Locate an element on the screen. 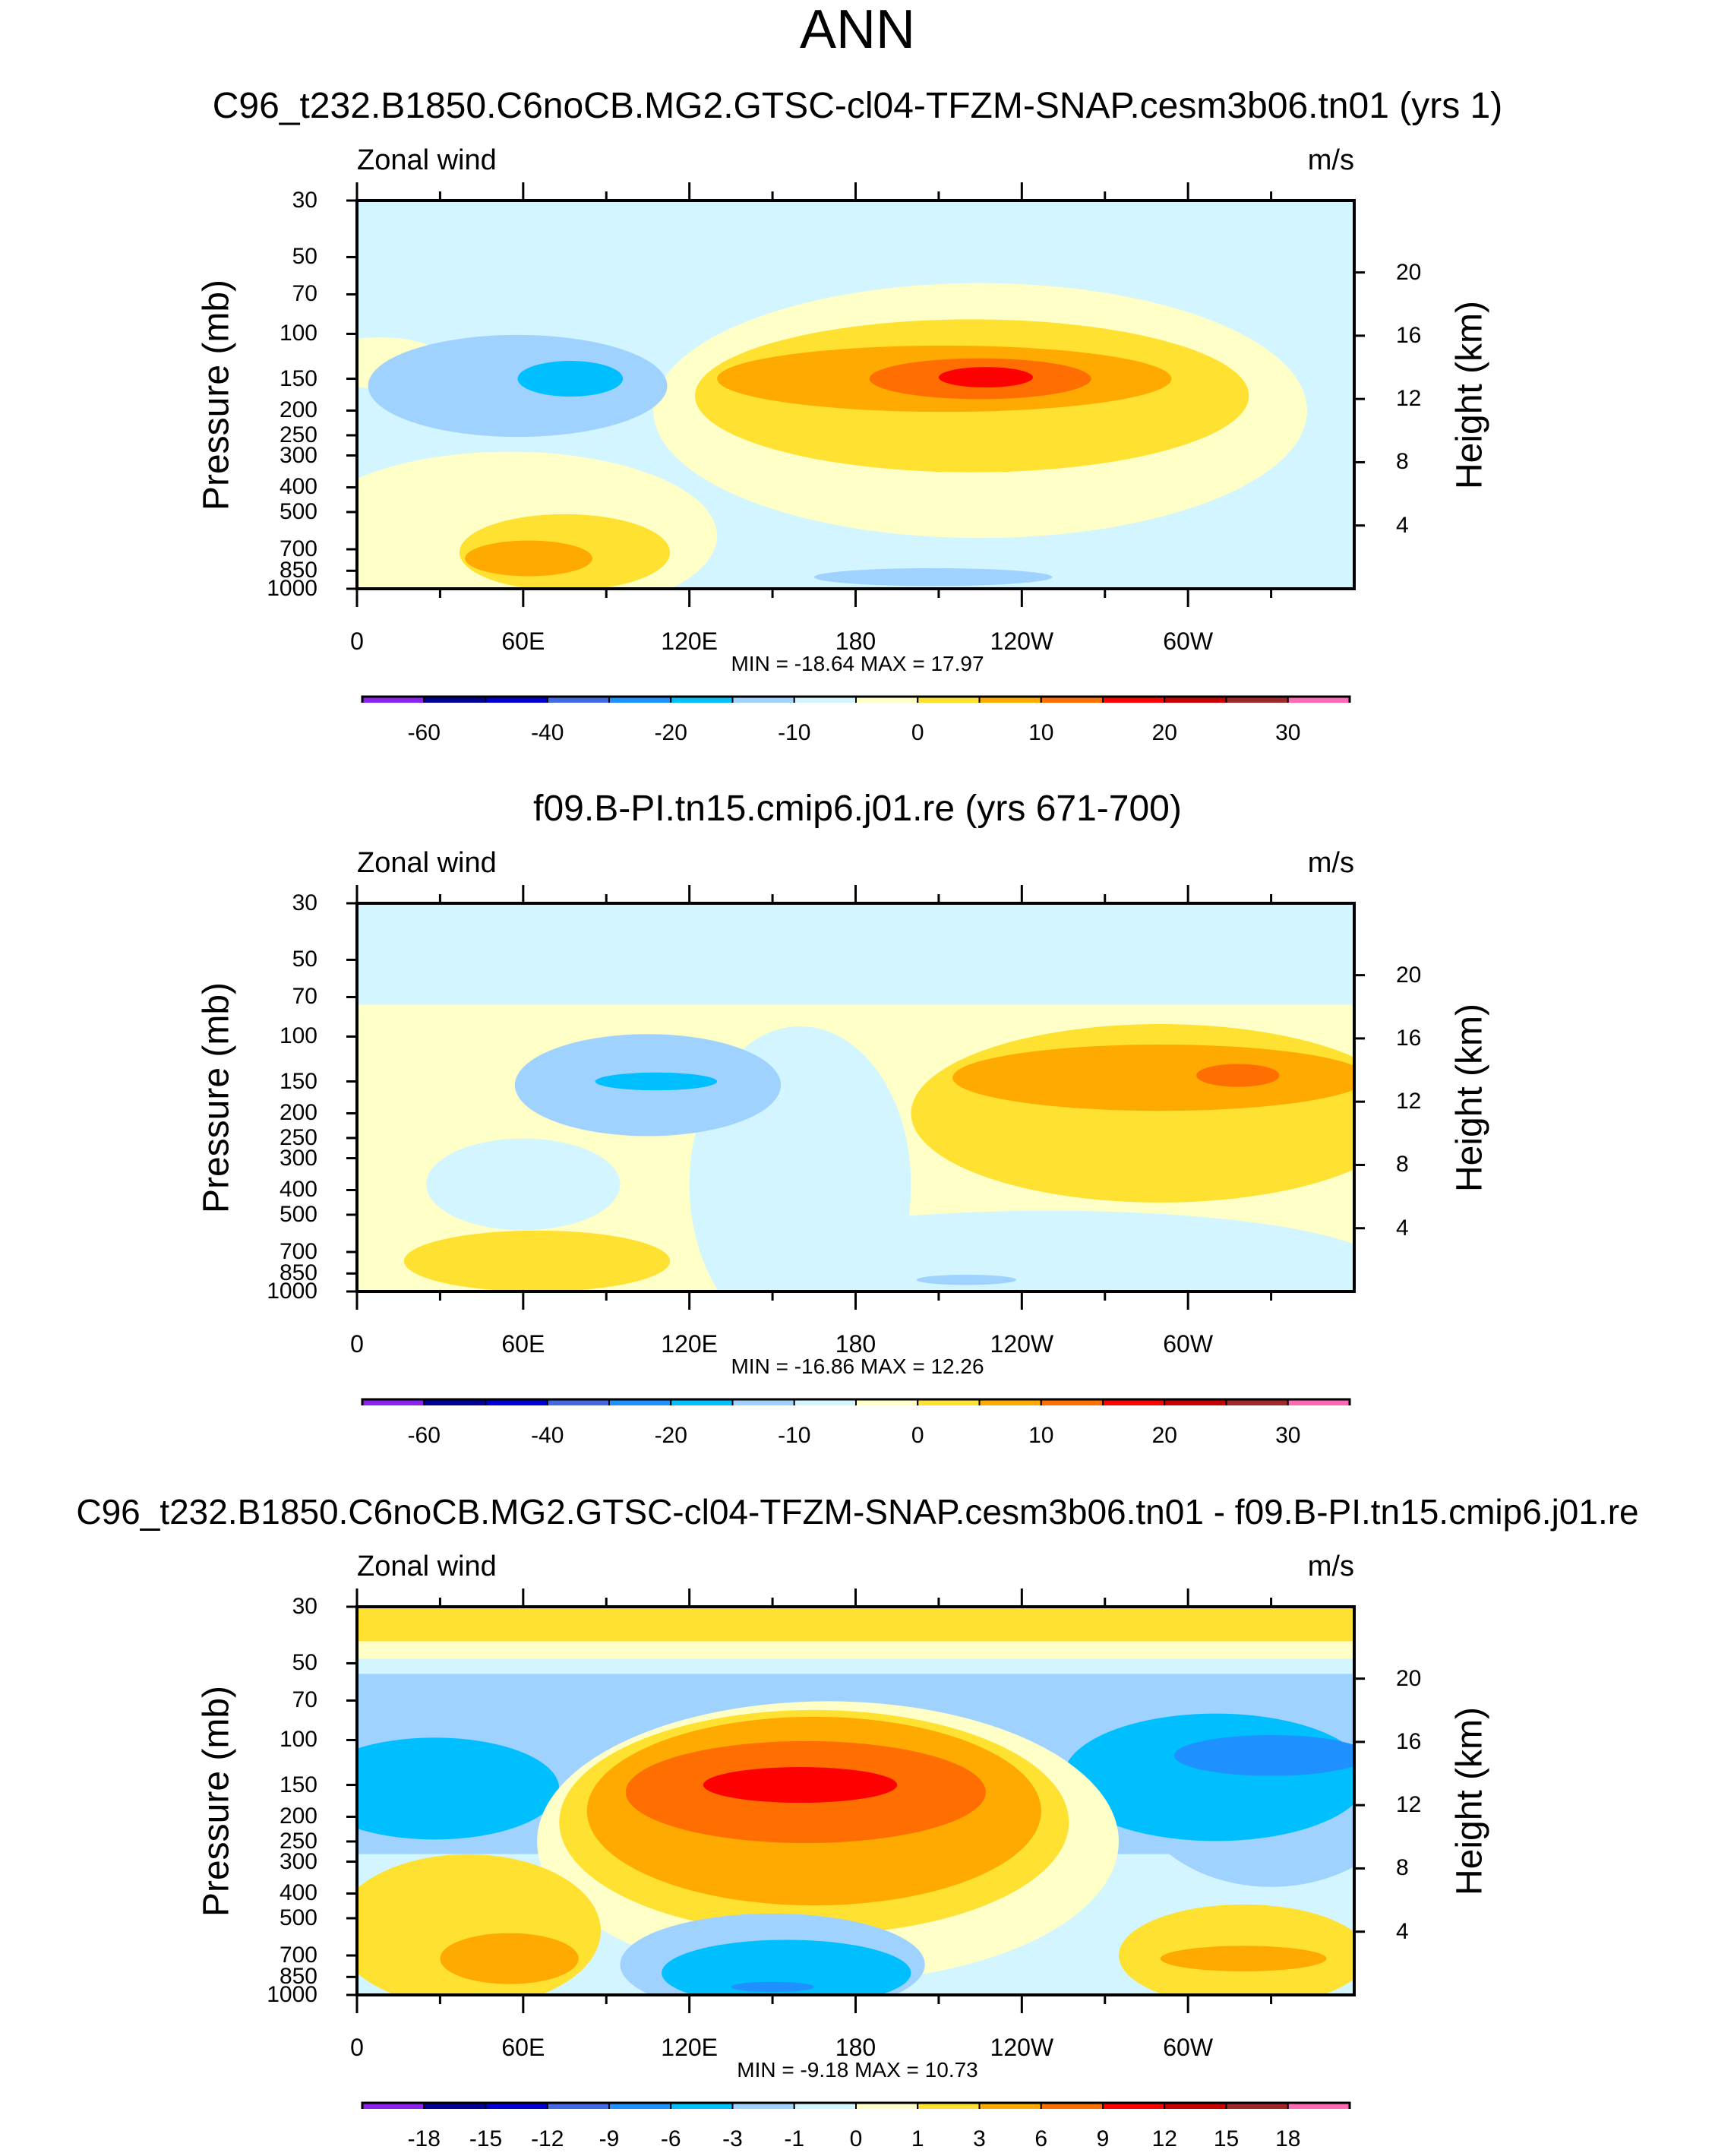 The image size is (1715, 2156). colorbar-label: 1 is located at coordinates (917, 2138).